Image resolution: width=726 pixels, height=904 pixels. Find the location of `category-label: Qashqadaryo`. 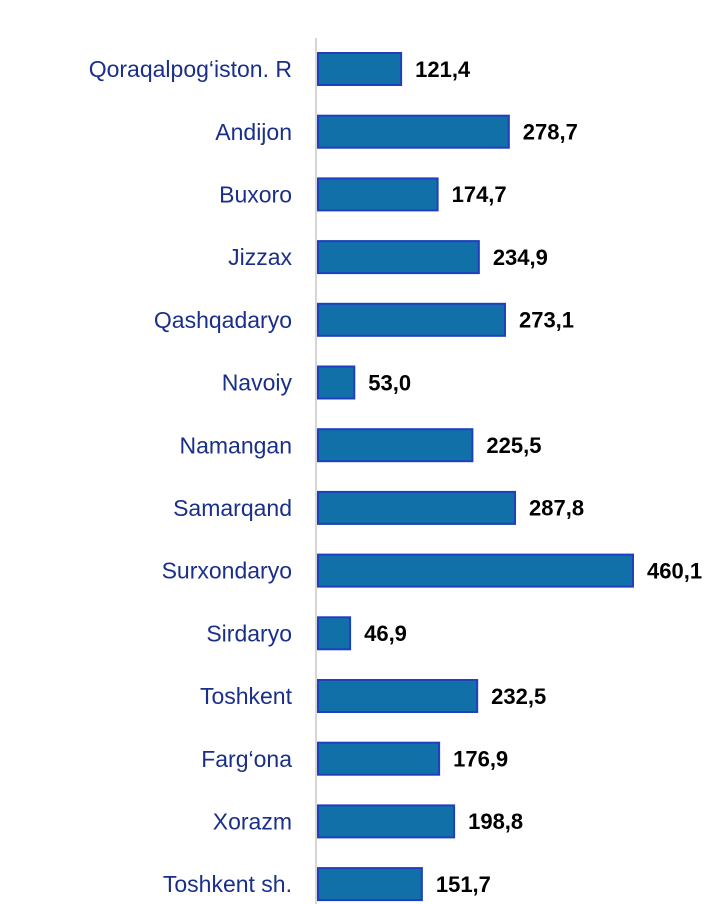

category-label: Qashqadaryo is located at coordinates (223, 320).